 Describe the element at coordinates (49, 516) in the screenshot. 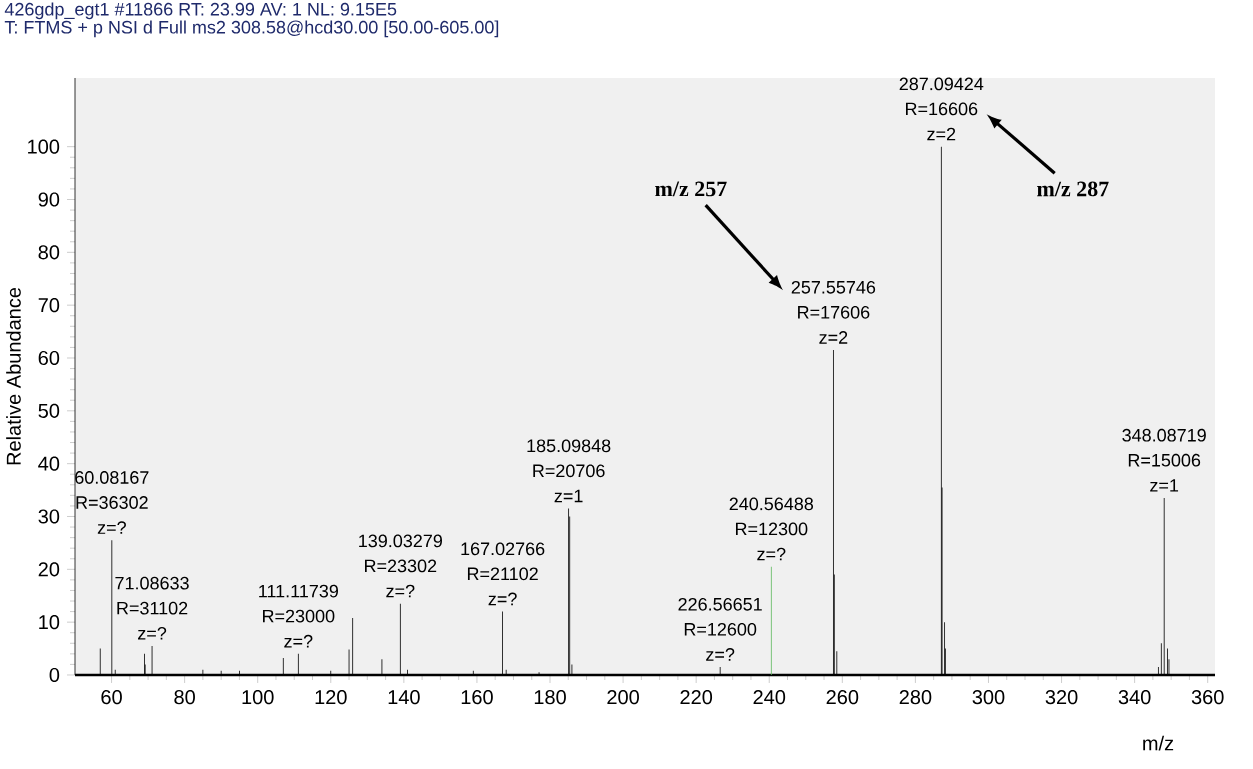

I see `y-tick-label: 30` at that location.